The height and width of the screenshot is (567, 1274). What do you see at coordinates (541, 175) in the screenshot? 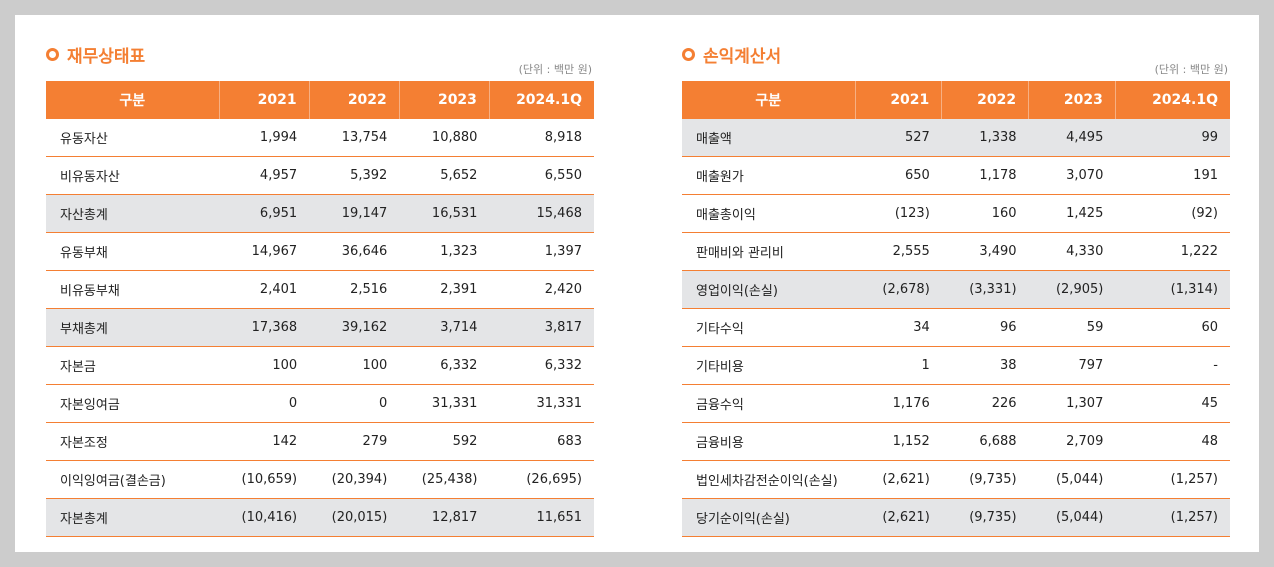
I see `cell-value: 6,550` at bounding box center [541, 175].